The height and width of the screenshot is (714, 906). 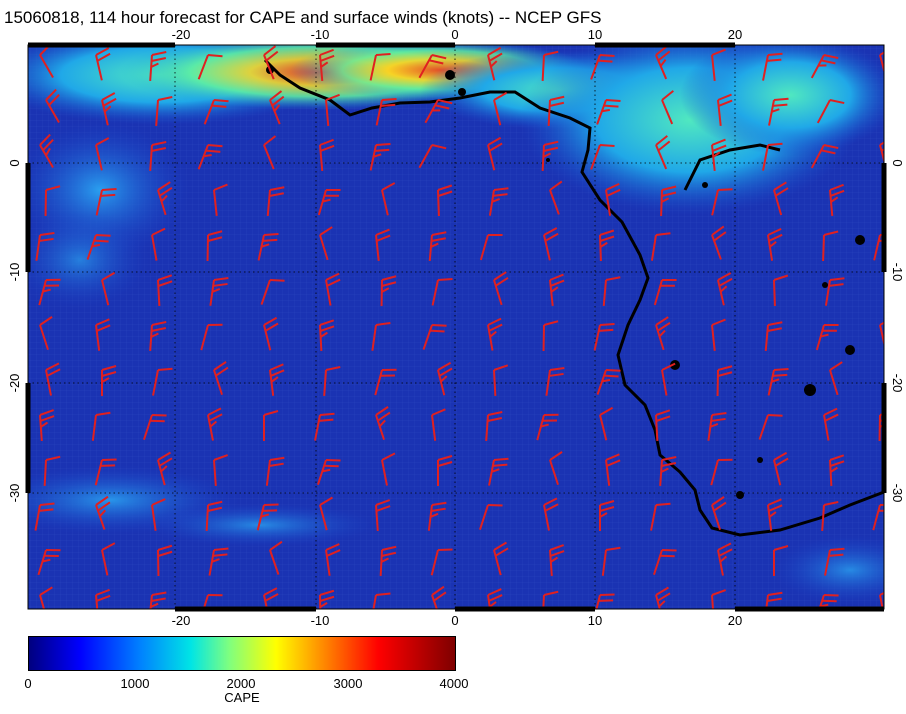 I want to click on colorbar-tick-label: 0, so click(x=28, y=683).